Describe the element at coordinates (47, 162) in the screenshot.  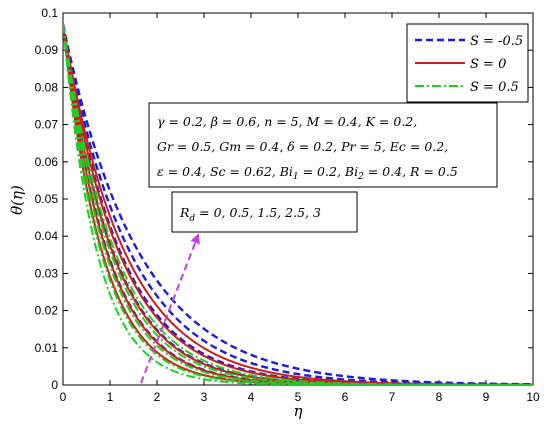
I see `y-tick-label: 0.06` at that location.